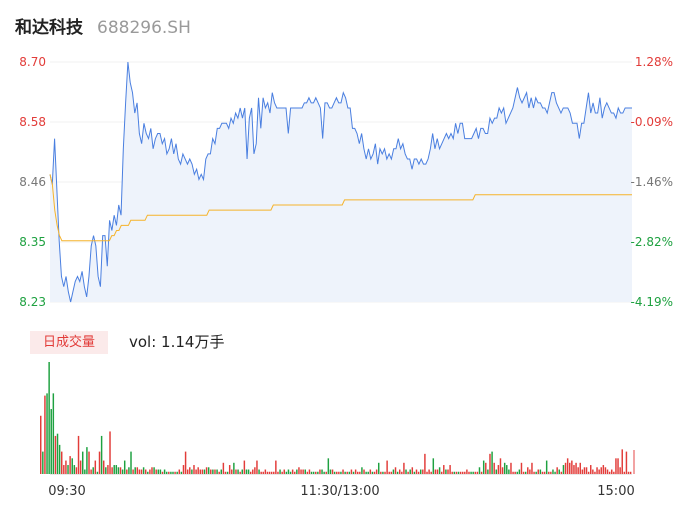 The width and height of the screenshot is (686, 524). Describe the element at coordinates (652, 242) in the screenshot. I see `percent-tick-label: -2.82%` at that location.